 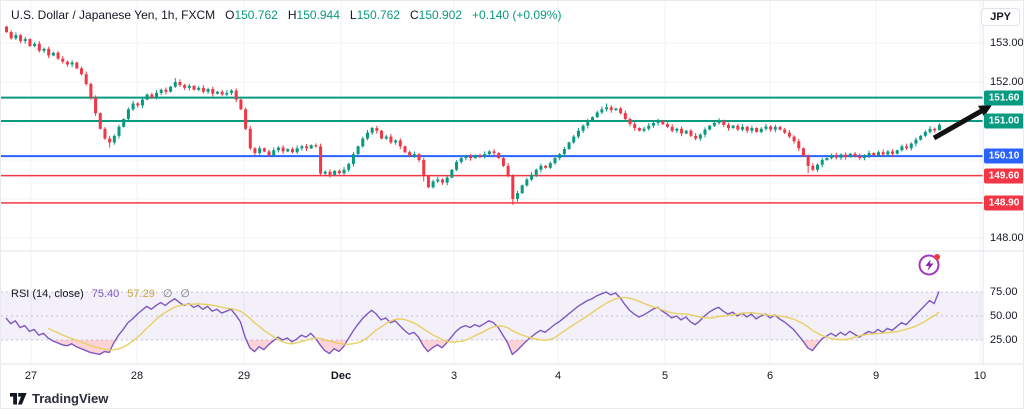 What do you see at coordinates (980, 376) in the screenshot?
I see `time-axis-label: 10` at bounding box center [980, 376].